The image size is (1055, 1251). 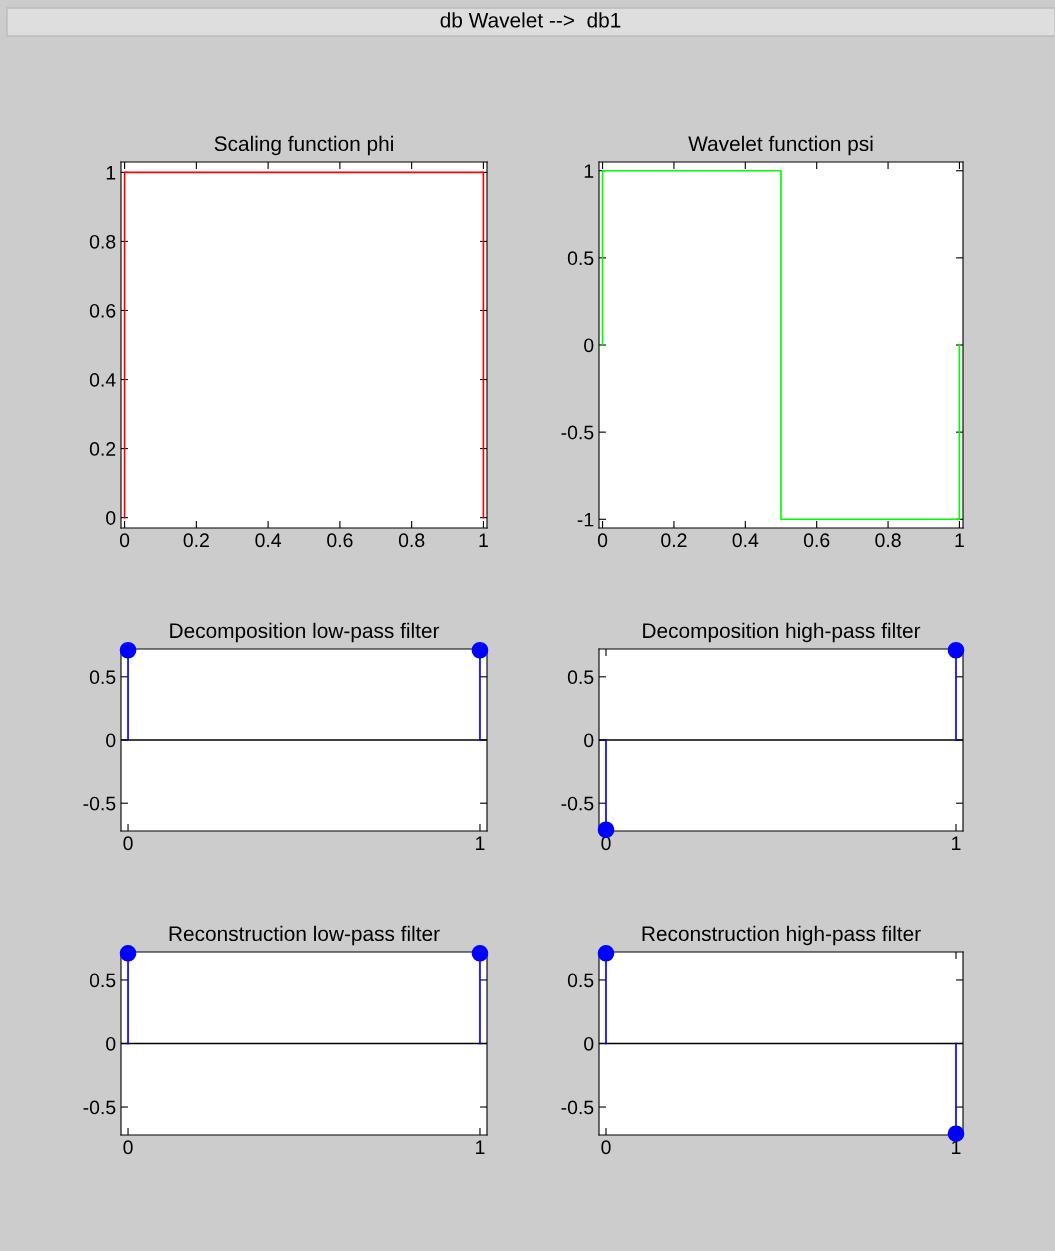 What do you see at coordinates (530, 20) in the screenshot?
I see `text: db Wavelet --> db1` at bounding box center [530, 20].